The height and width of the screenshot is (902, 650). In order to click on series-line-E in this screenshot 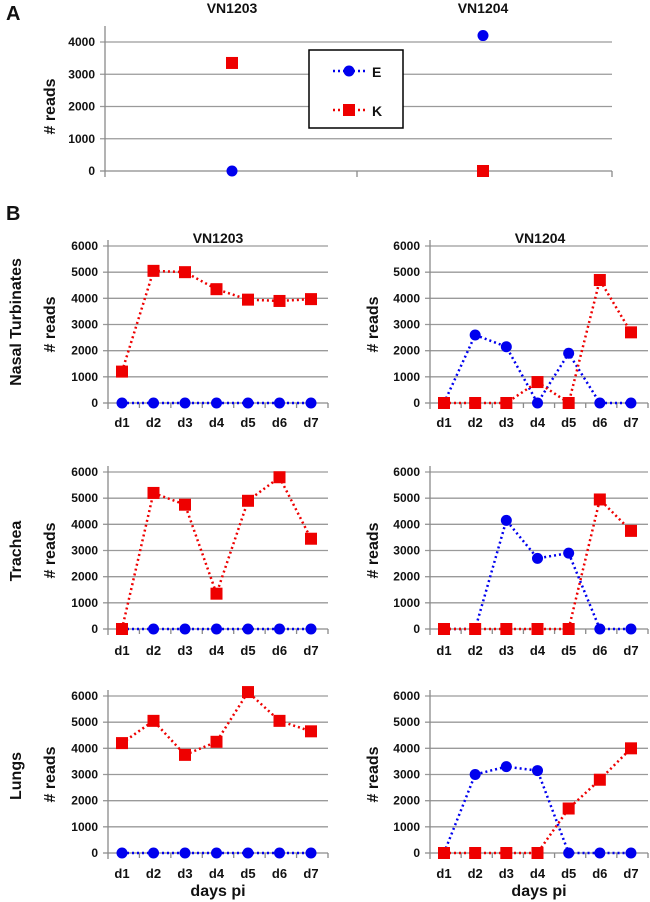, I will do `click(537, 574)`.